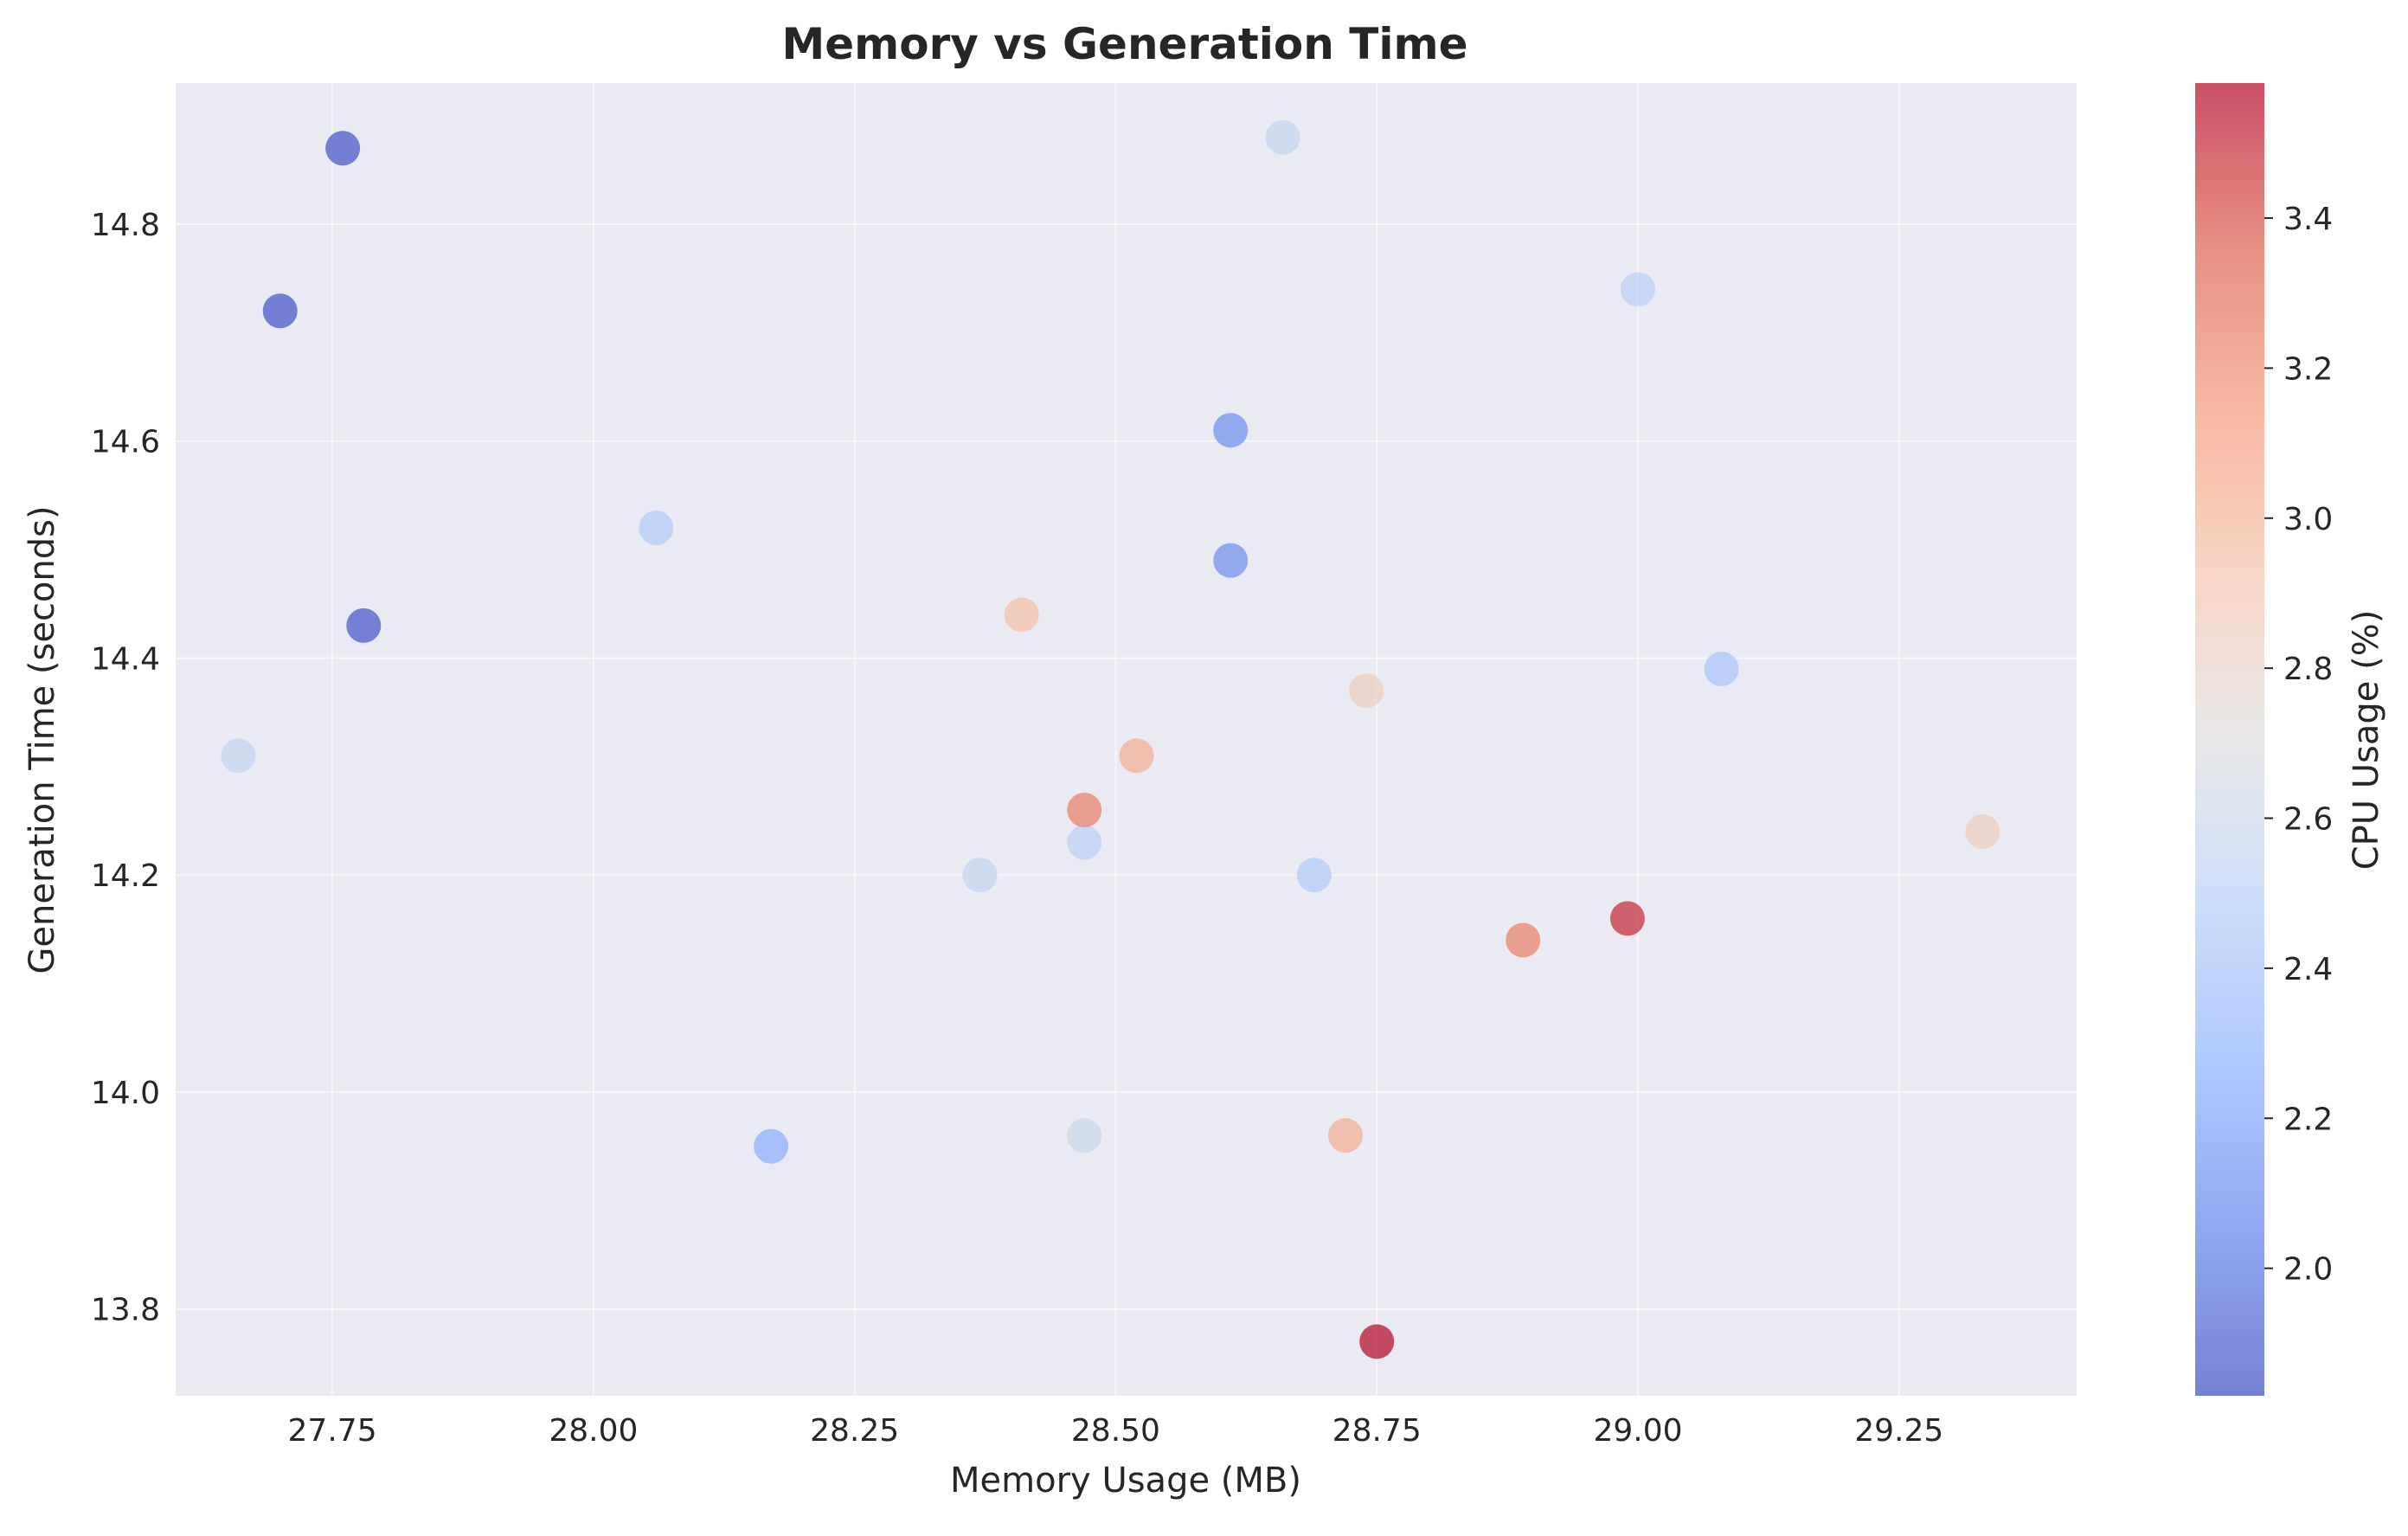  I want to click on colorbar-ticks: 2.0 2.2 2.4 2.6 2.8 3.0 3.2 3.4, so click(2298, 745).